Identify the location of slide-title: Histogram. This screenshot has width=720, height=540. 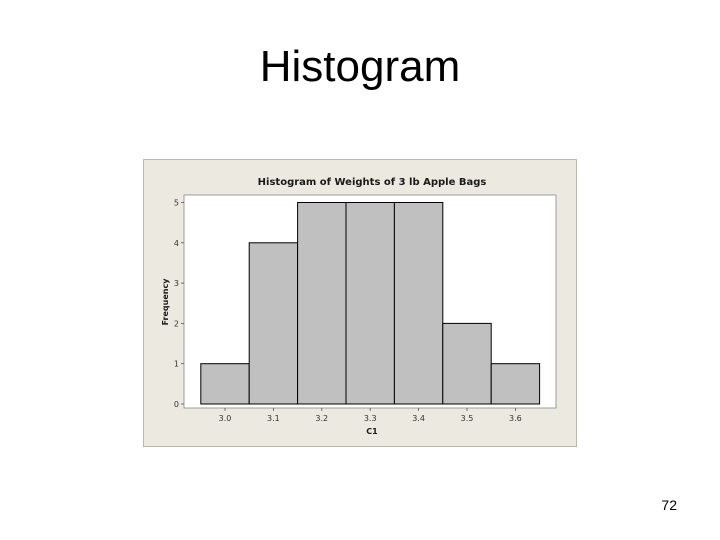
(360, 66).